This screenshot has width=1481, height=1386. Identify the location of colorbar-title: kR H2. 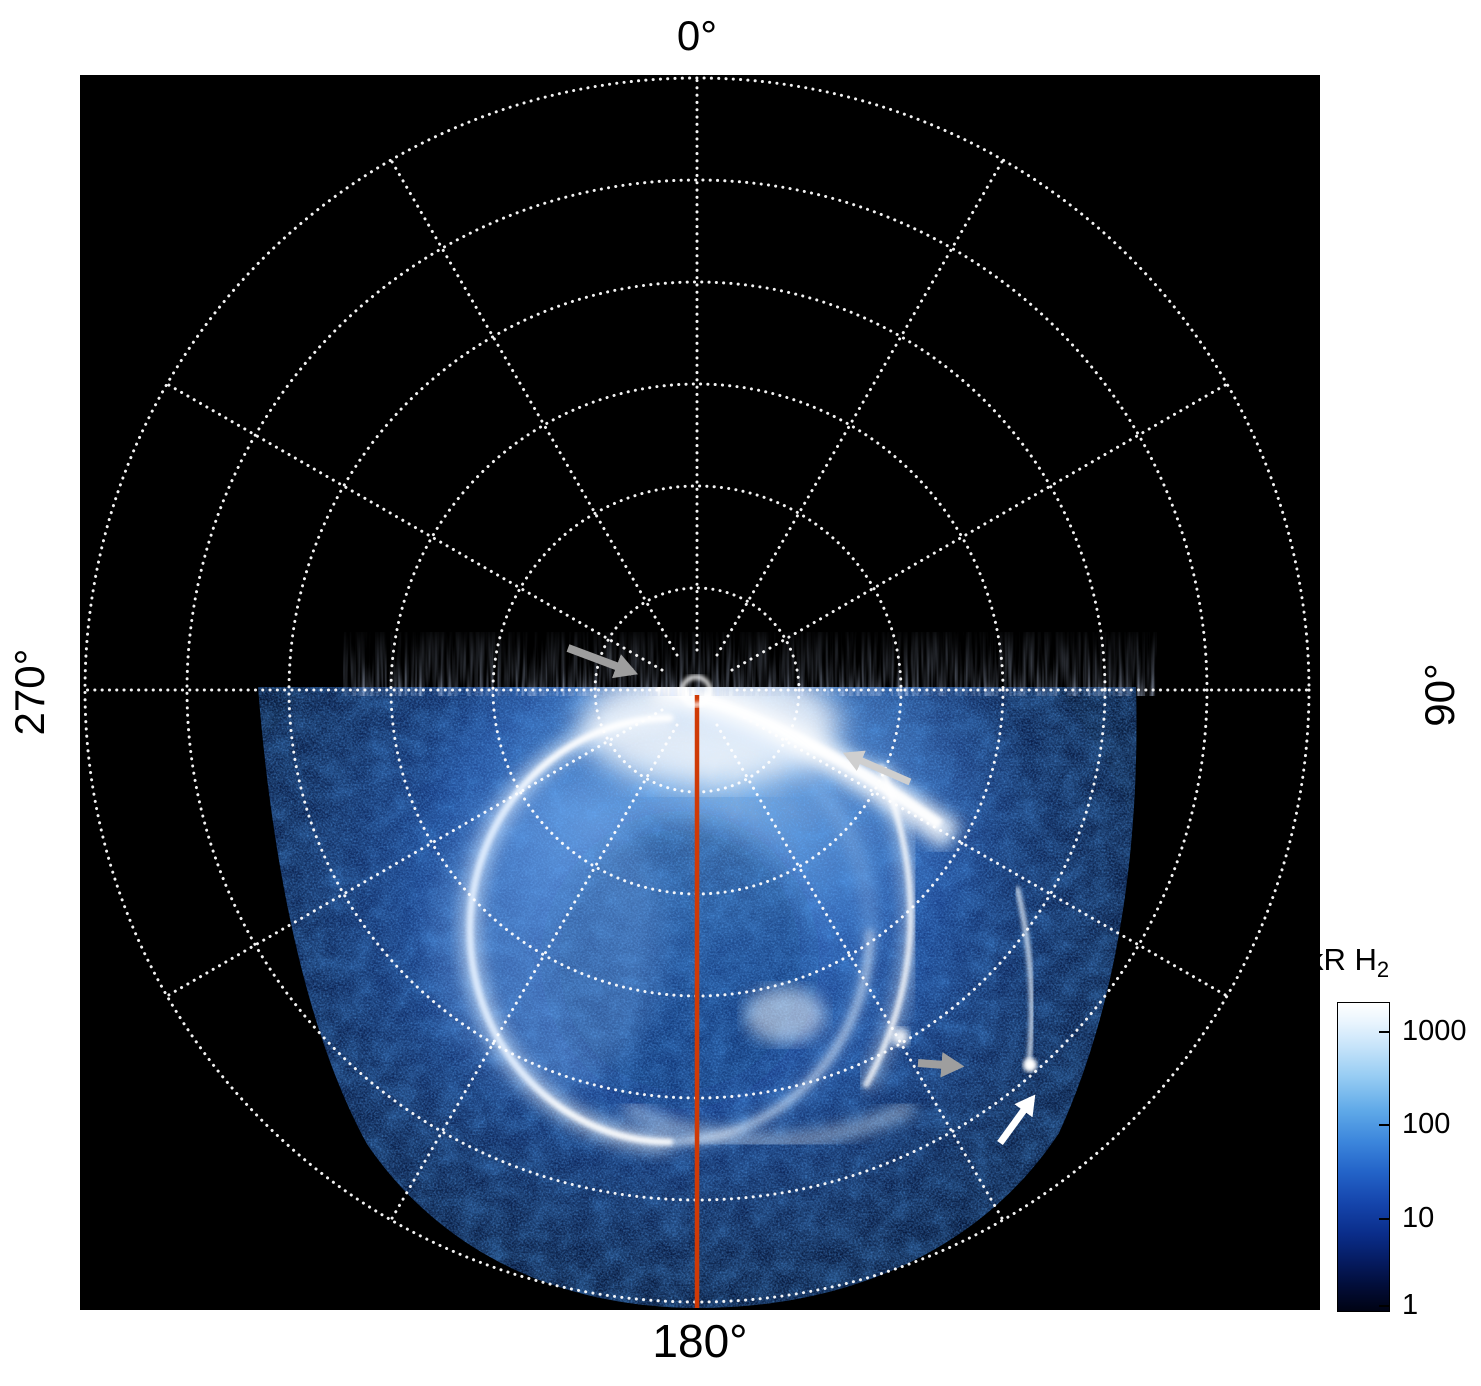
(1348, 962).